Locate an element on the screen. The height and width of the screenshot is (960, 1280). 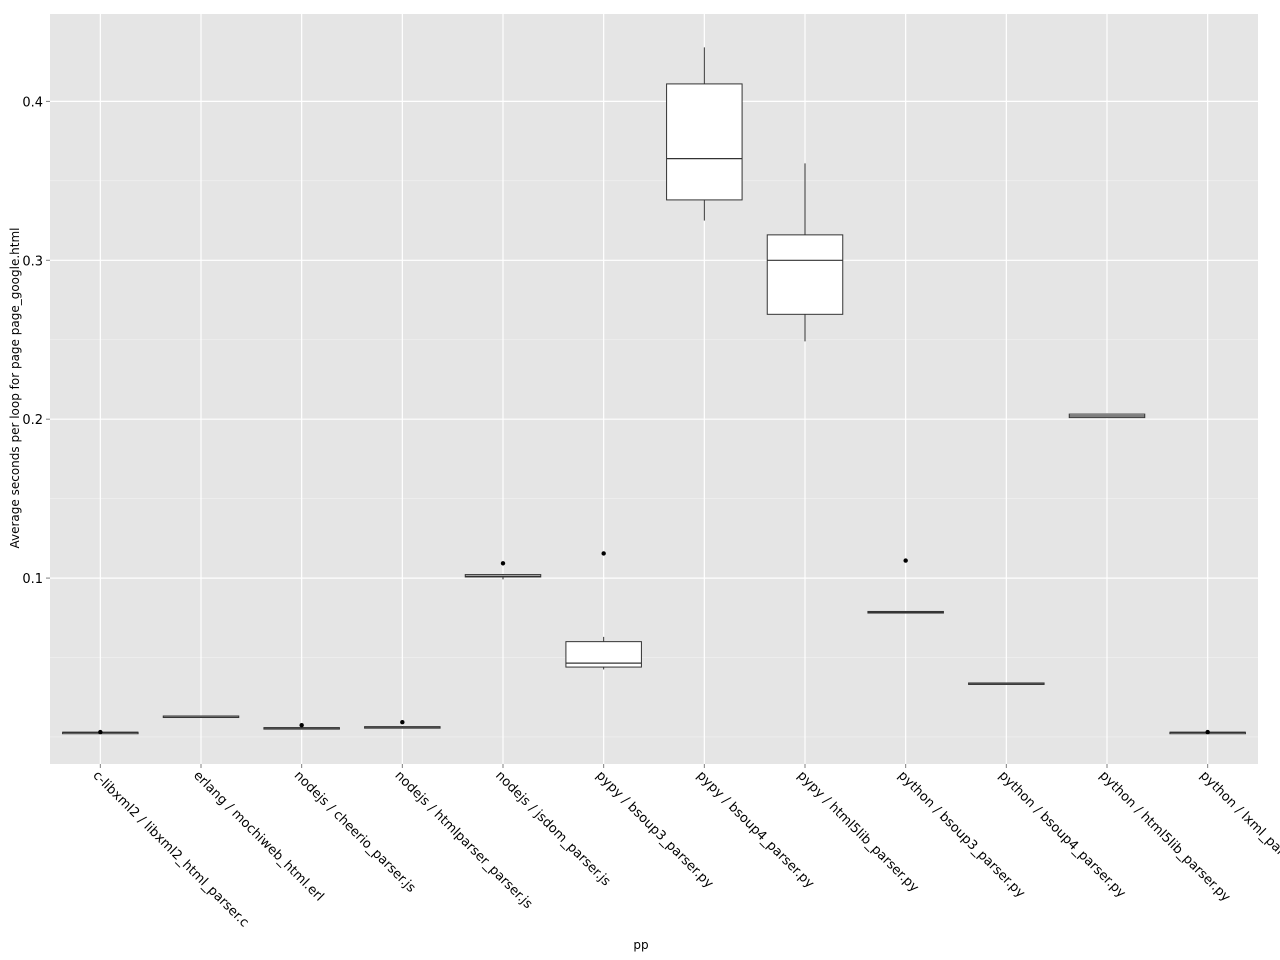
x-tick-label: nodejs / jsdom_parser.js is located at coordinates (552, 828).